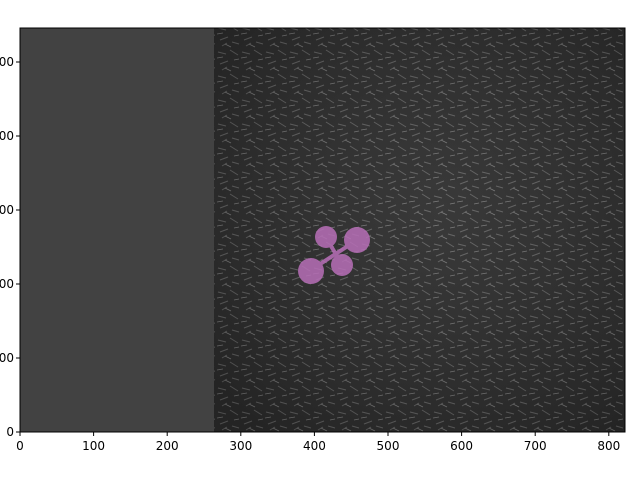 The image size is (640, 480). I want to click on x-tick-label: 700, so click(535, 446).